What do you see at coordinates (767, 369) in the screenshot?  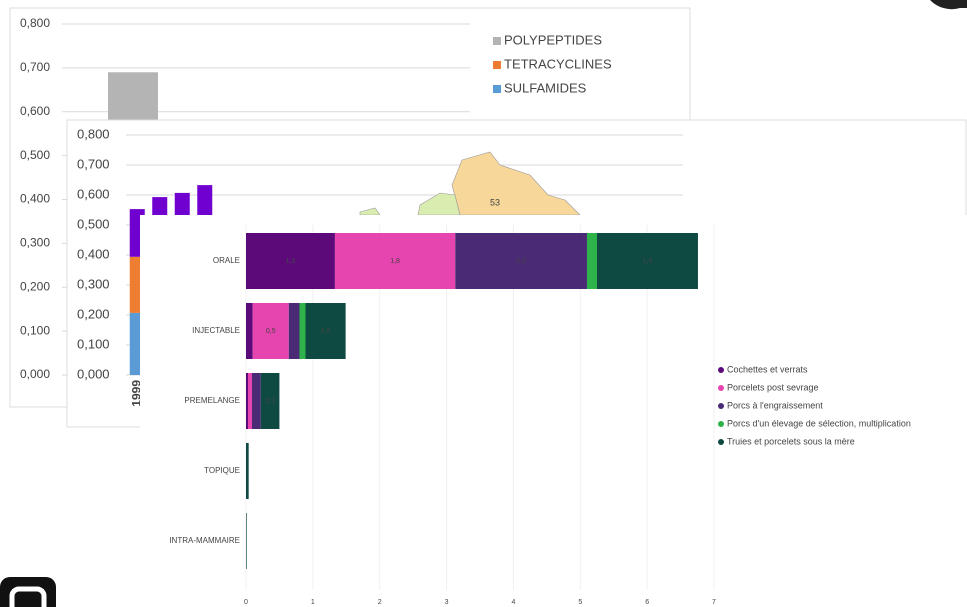 I see `legend-label: Cochettes et verrats` at bounding box center [767, 369].